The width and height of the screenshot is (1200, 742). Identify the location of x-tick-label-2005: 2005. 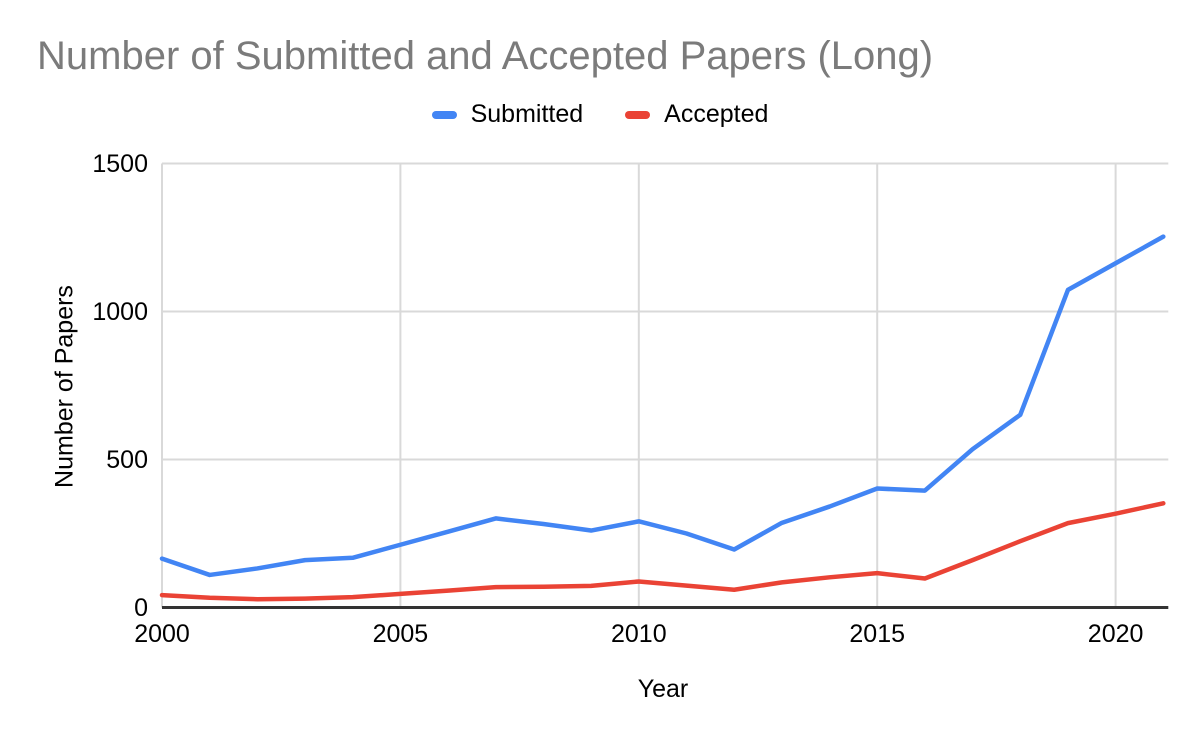
(400, 634).